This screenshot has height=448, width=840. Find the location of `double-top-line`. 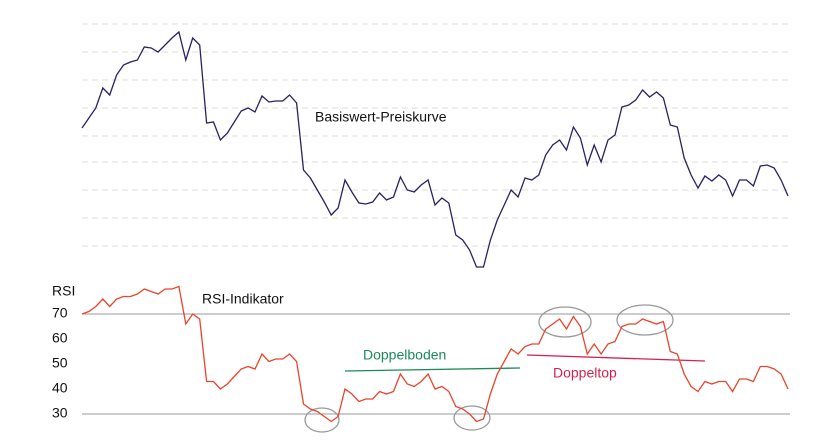

double-top-line is located at coordinates (616, 358).